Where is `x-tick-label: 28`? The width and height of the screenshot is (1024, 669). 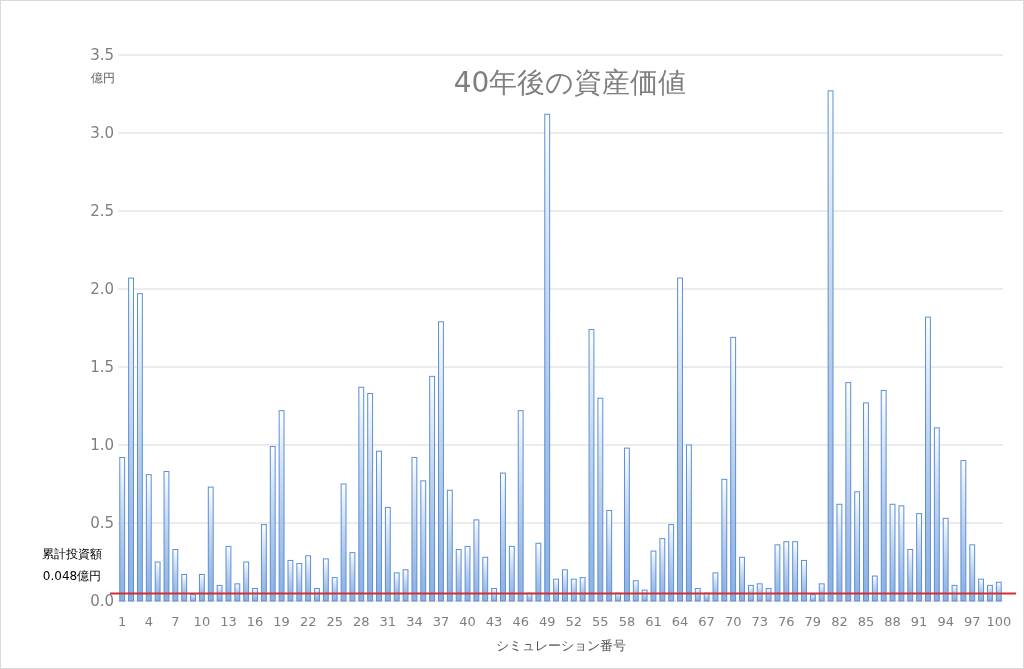 x-tick-label: 28 is located at coordinates (361, 621).